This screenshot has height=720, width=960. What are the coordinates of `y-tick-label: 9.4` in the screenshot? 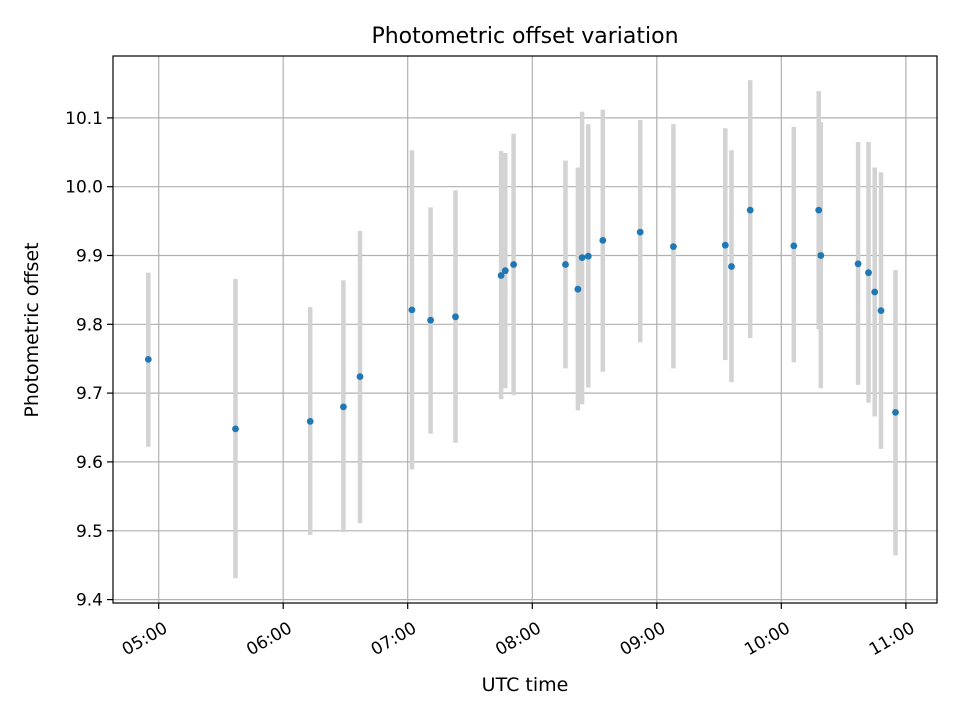 It's located at (89, 601).